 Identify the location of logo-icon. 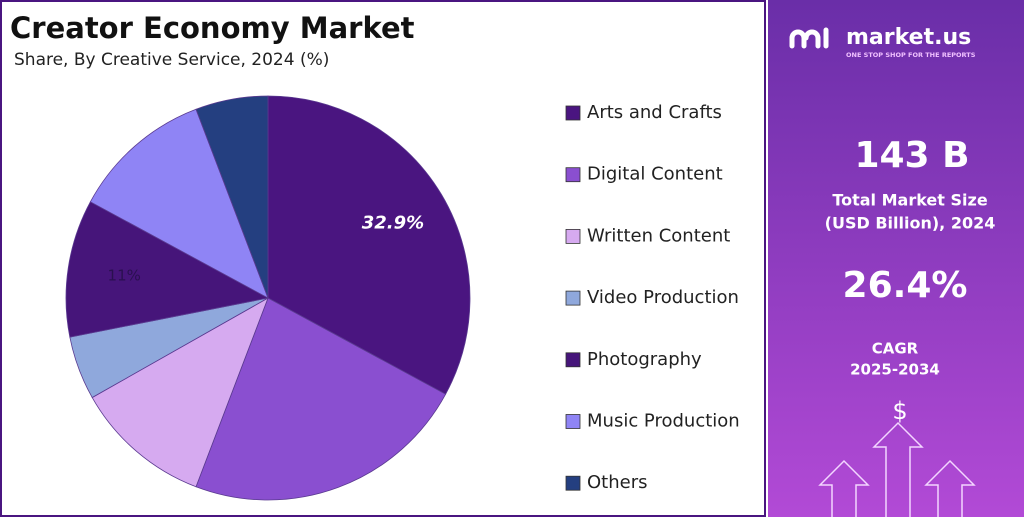
(809, 38).